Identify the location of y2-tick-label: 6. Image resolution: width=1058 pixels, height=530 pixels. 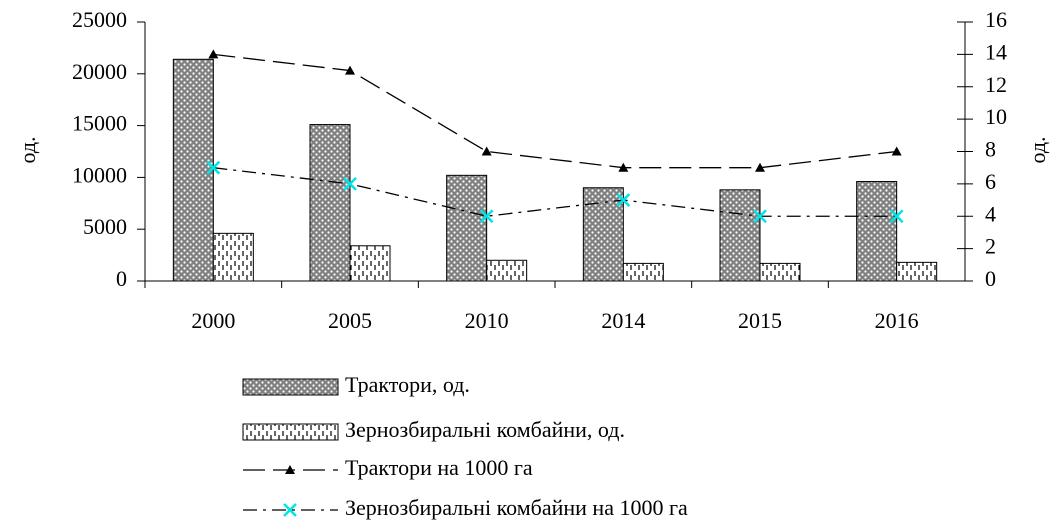
(990, 181).